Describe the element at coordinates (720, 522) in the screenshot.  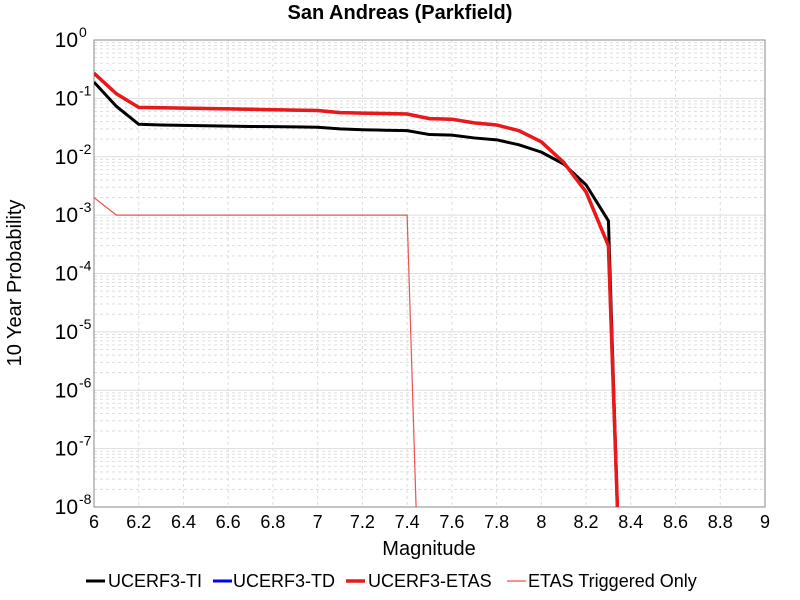
I see `x-tick-label: 8.8` at that location.